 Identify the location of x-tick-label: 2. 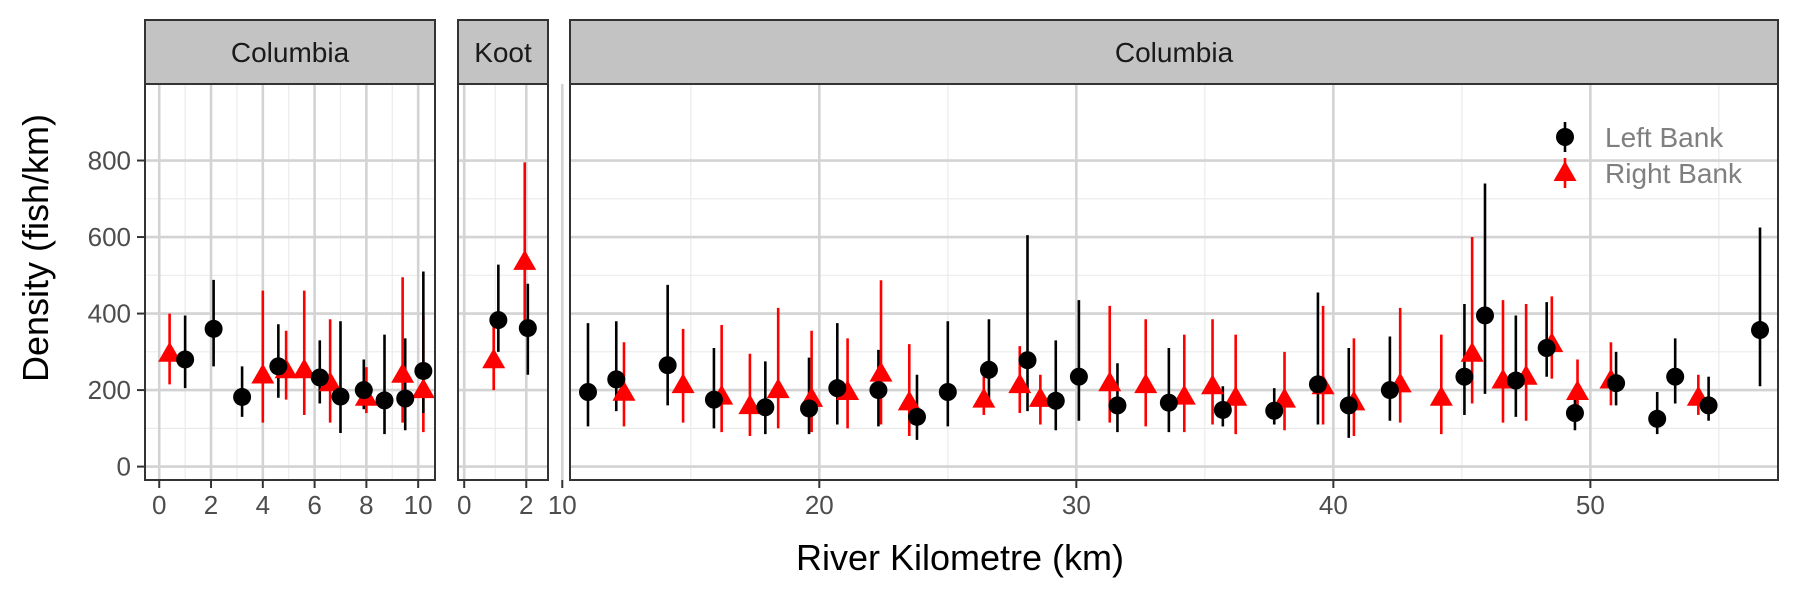
(211, 505).